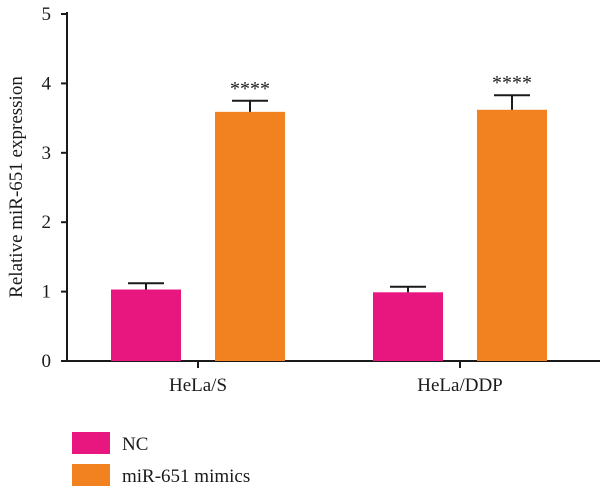 This screenshot has width=600, height=490. Describe the element at coordinates (47, 222) in the screenshot. I see `y-tick-label: 2` at that location.